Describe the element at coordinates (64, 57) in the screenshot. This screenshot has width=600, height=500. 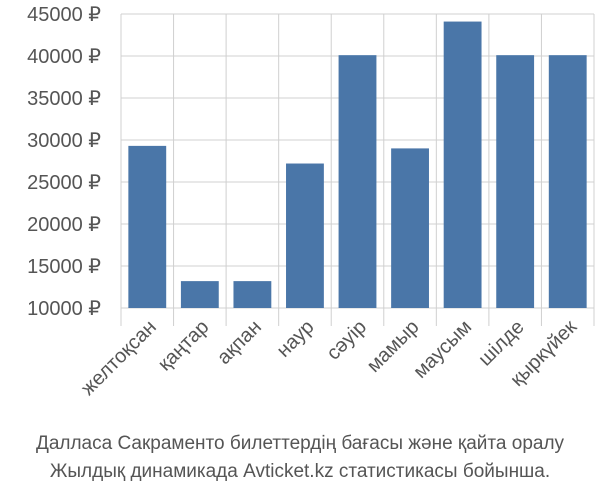
I see `y-tick-label: 40000 ₽` at that location.